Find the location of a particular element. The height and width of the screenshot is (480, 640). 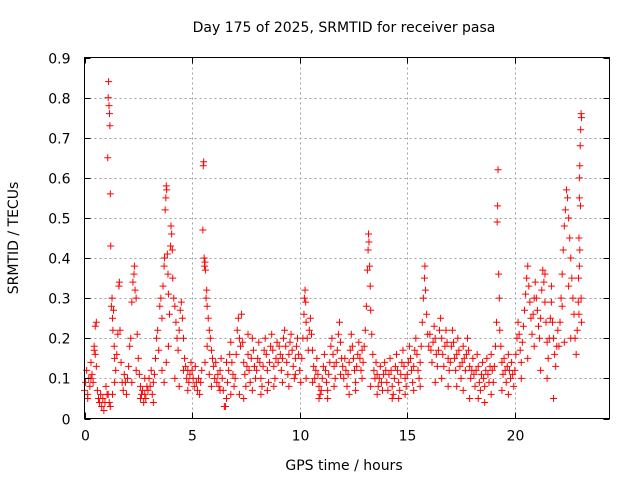

x-axis-label: GPS time / hours is located at coordinates (343, 466).